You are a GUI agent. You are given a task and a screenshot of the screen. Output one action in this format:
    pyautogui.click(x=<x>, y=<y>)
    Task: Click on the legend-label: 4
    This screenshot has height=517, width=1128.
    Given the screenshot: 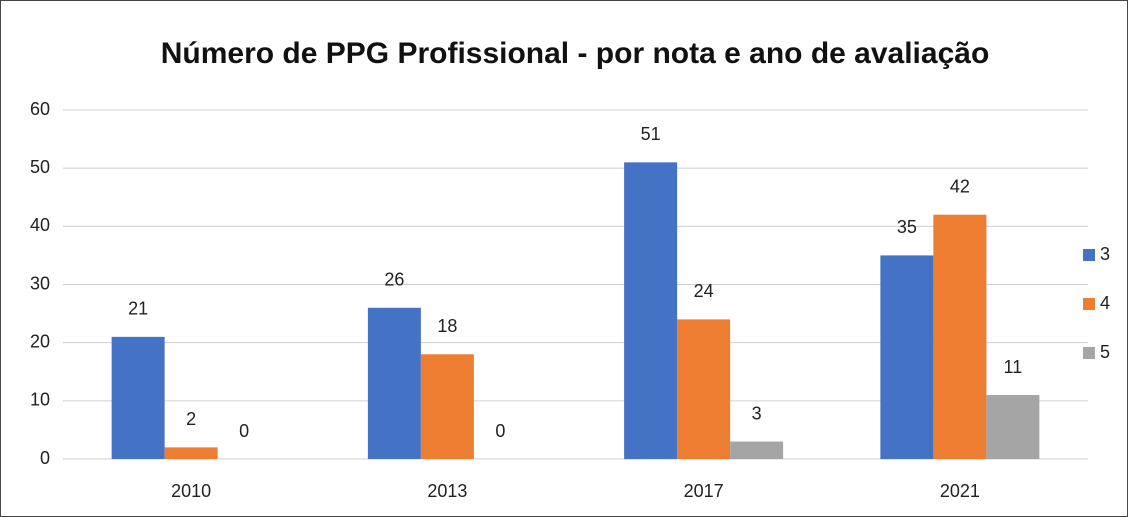 What is the action you would take?
    pyautogui.click(x=1105, y=303)
    